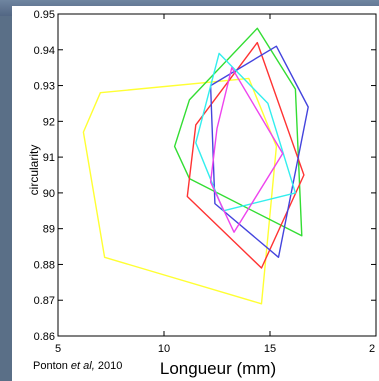 This screenshot has width=379, height=381. Describe the element at coordinates (270, 349) in the screenshot. I see `x-tick-label: 15` at that location.